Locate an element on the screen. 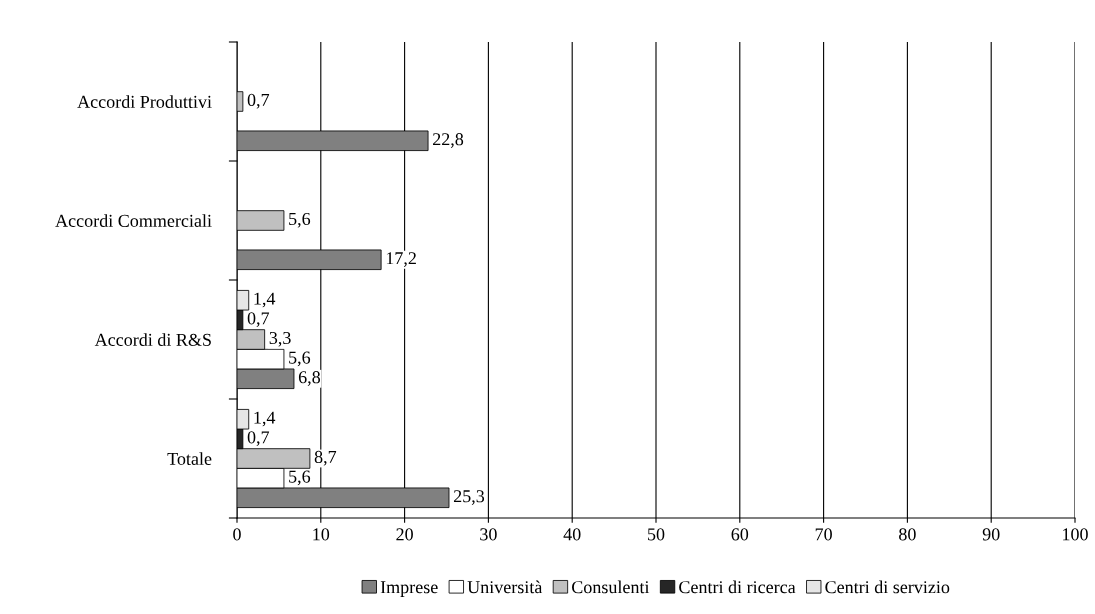  x-tick-label: 10 is located at coordinates (321, 534).